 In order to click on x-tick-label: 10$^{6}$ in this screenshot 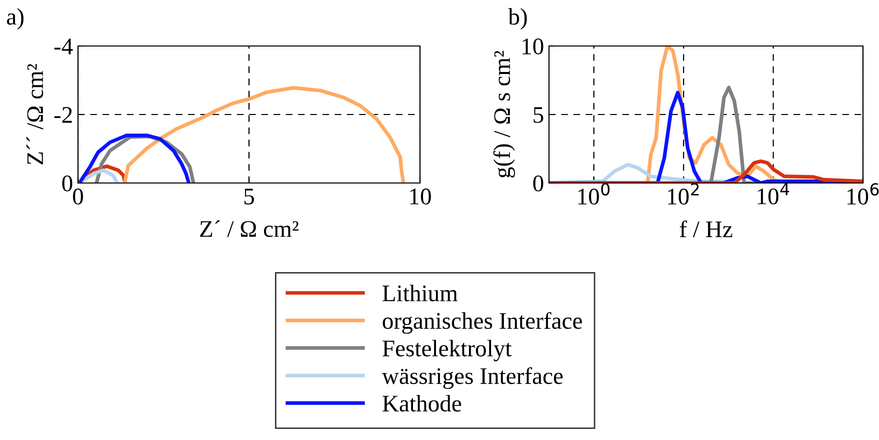, I will do `click(863, 194)`.